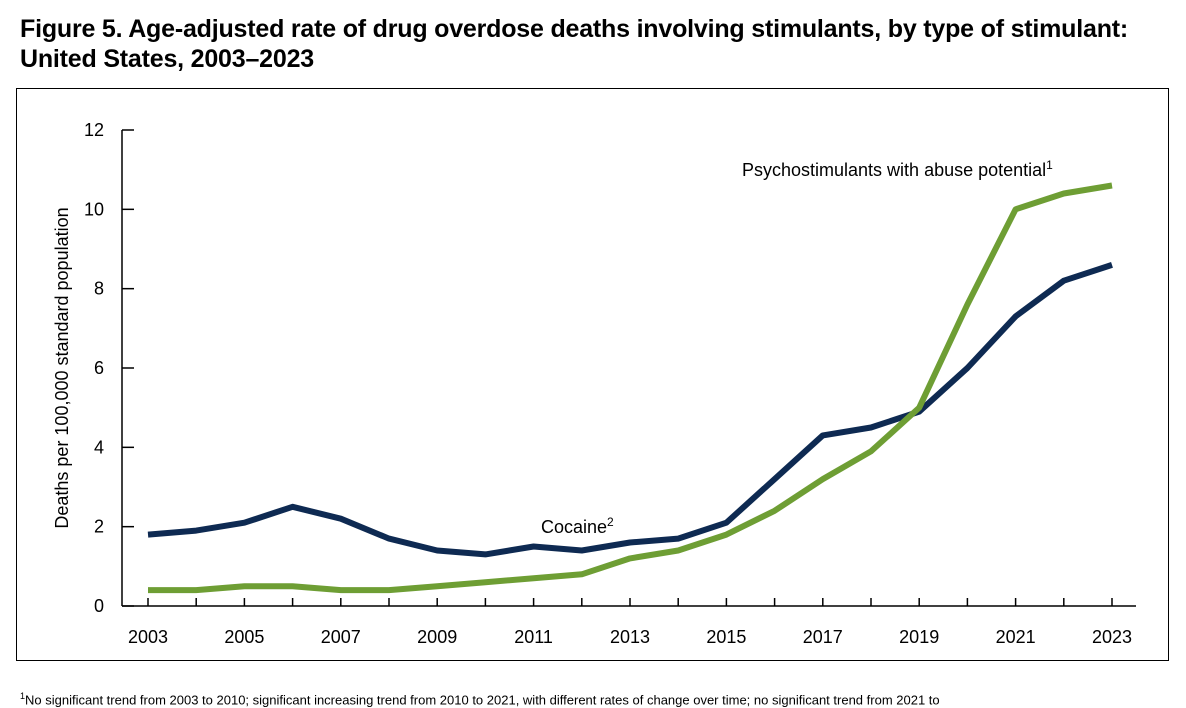  I want to click on x-tick-label: 2011, so click(533, 637).